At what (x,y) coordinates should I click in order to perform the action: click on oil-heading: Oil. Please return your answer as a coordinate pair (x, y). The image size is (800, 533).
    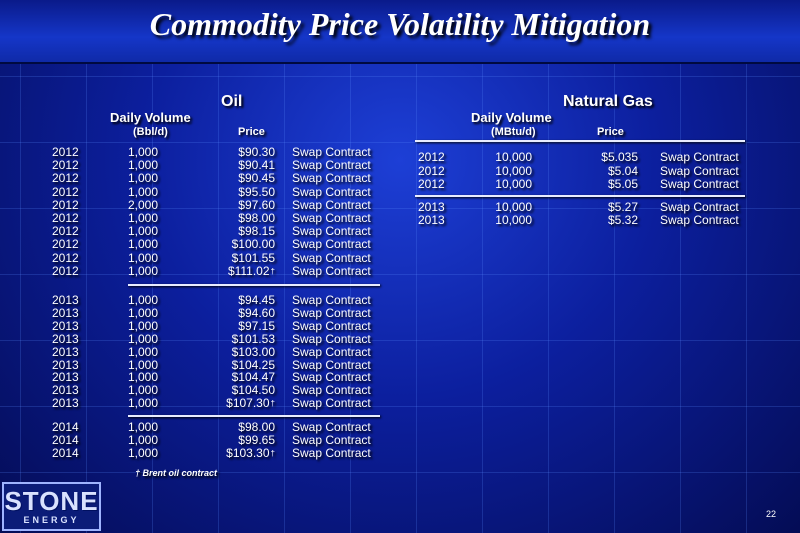
    Looking at the image, I should click on (232, 101).